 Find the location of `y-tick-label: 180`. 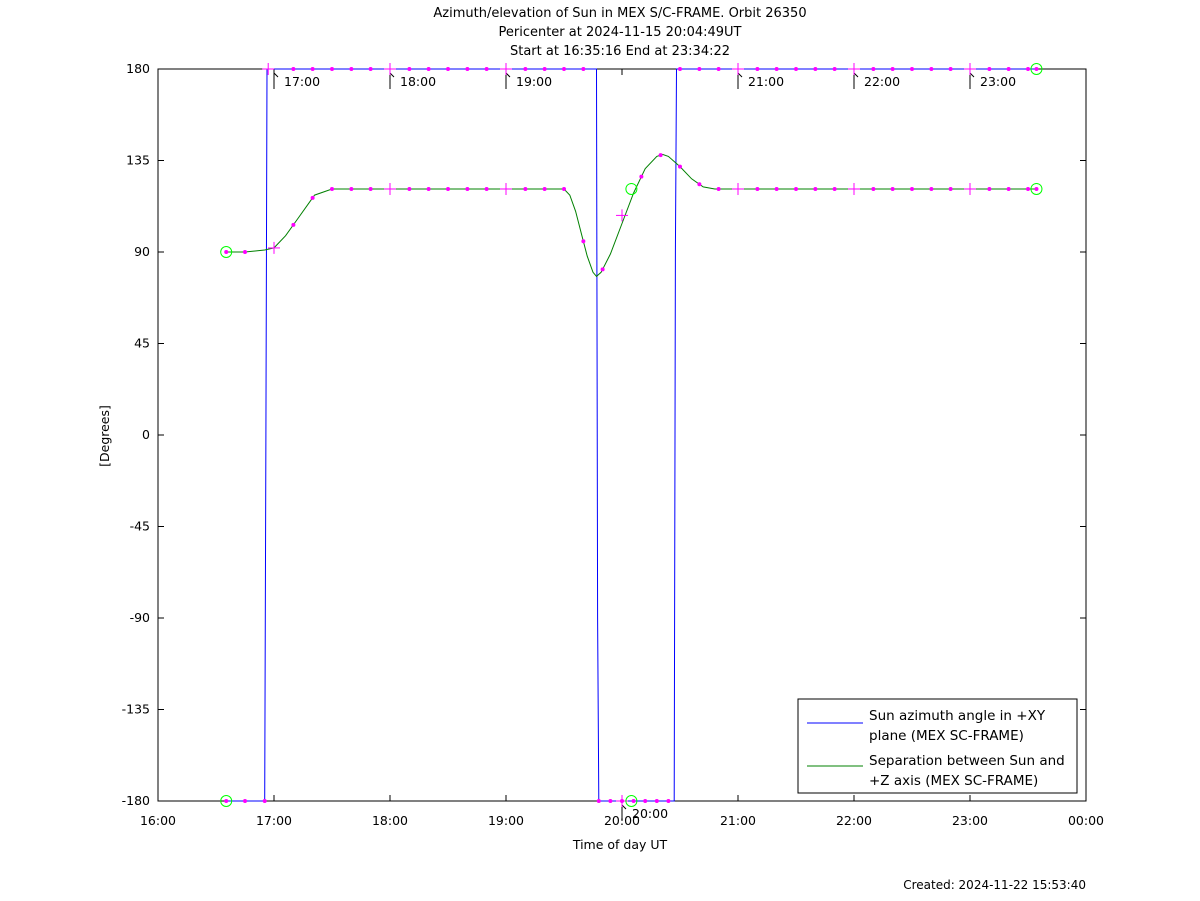

y-tick-label: 180 is located at coordinates (138, 68).